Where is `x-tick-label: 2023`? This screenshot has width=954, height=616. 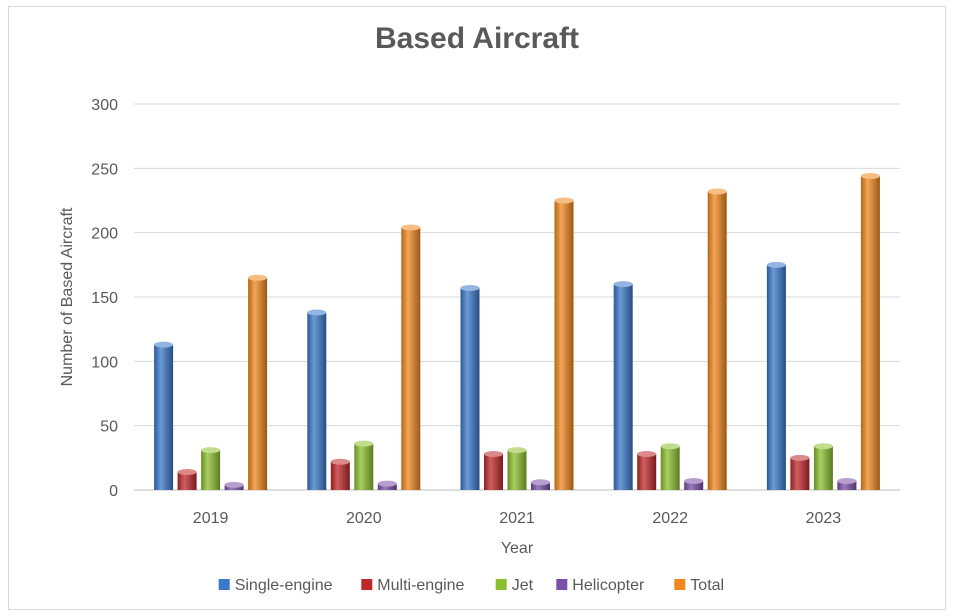
x-tick-label: 2023 is located at coordinates (824, 518).